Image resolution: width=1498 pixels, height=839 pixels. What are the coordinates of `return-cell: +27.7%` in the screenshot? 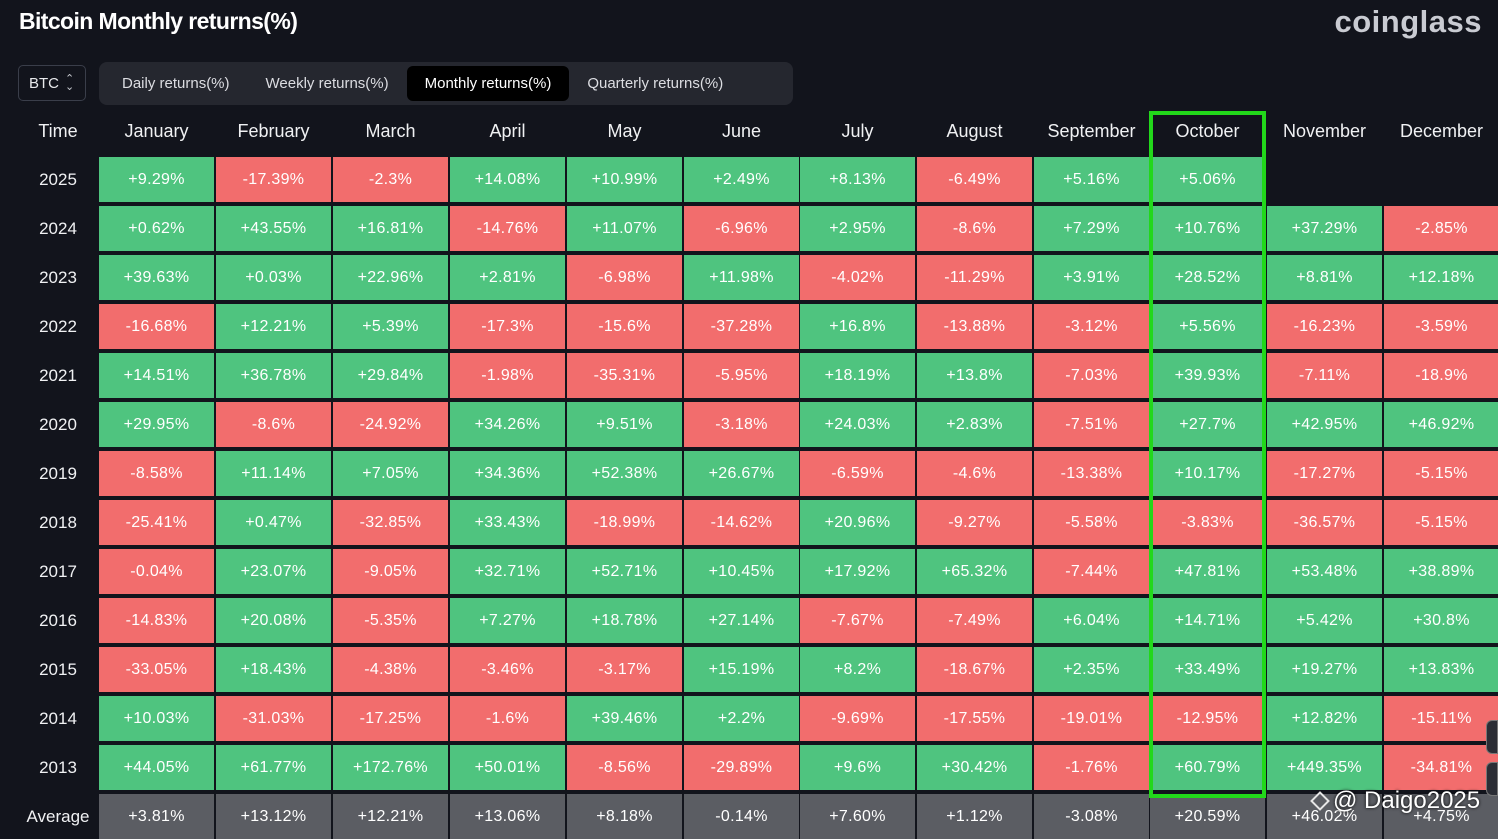 It's located at (1207, 424).